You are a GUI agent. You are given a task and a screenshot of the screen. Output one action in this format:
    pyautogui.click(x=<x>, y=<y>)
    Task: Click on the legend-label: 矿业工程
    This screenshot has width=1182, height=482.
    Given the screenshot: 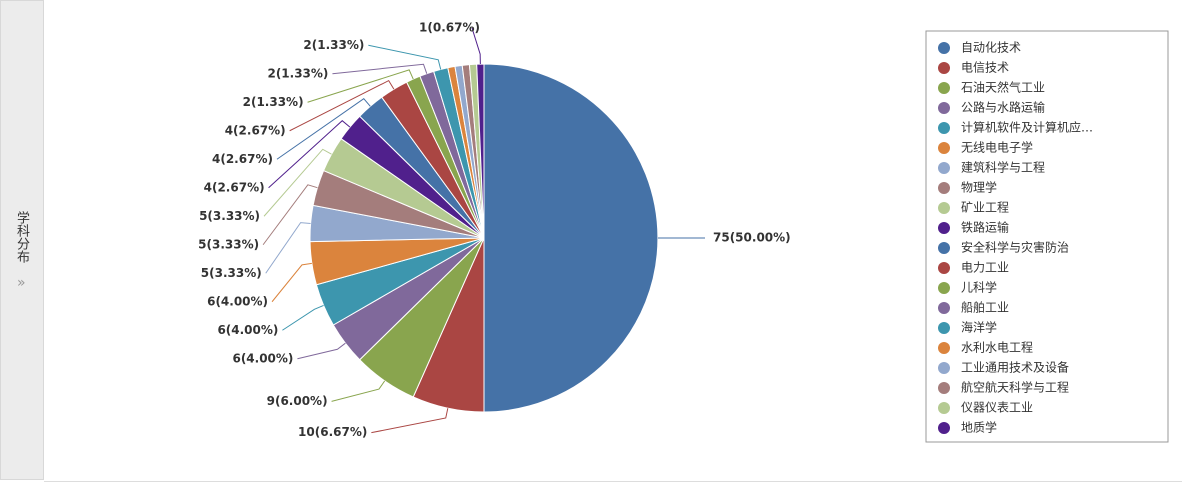 What is the action you would take?
    pyautogui.click(x=985, y=207)
    